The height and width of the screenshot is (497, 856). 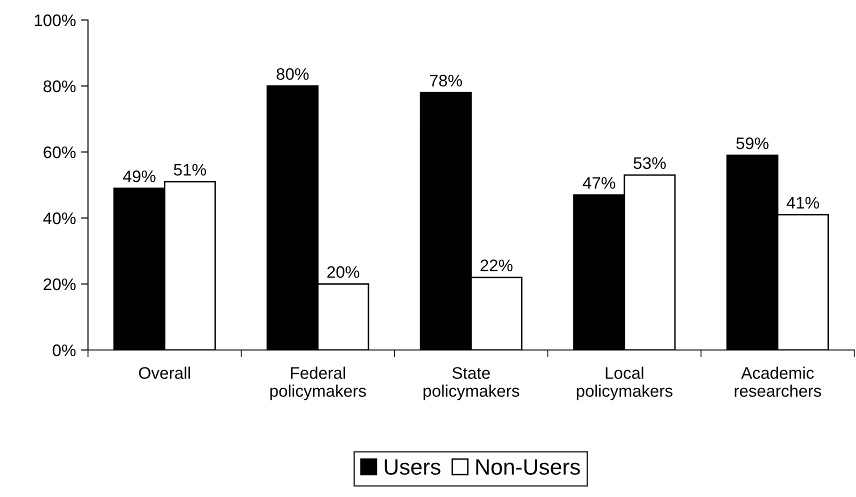 What do you see at coordinates (496, 266) in the screenshot?
I see `data-label: 22%` at bounding box center [496, 266].